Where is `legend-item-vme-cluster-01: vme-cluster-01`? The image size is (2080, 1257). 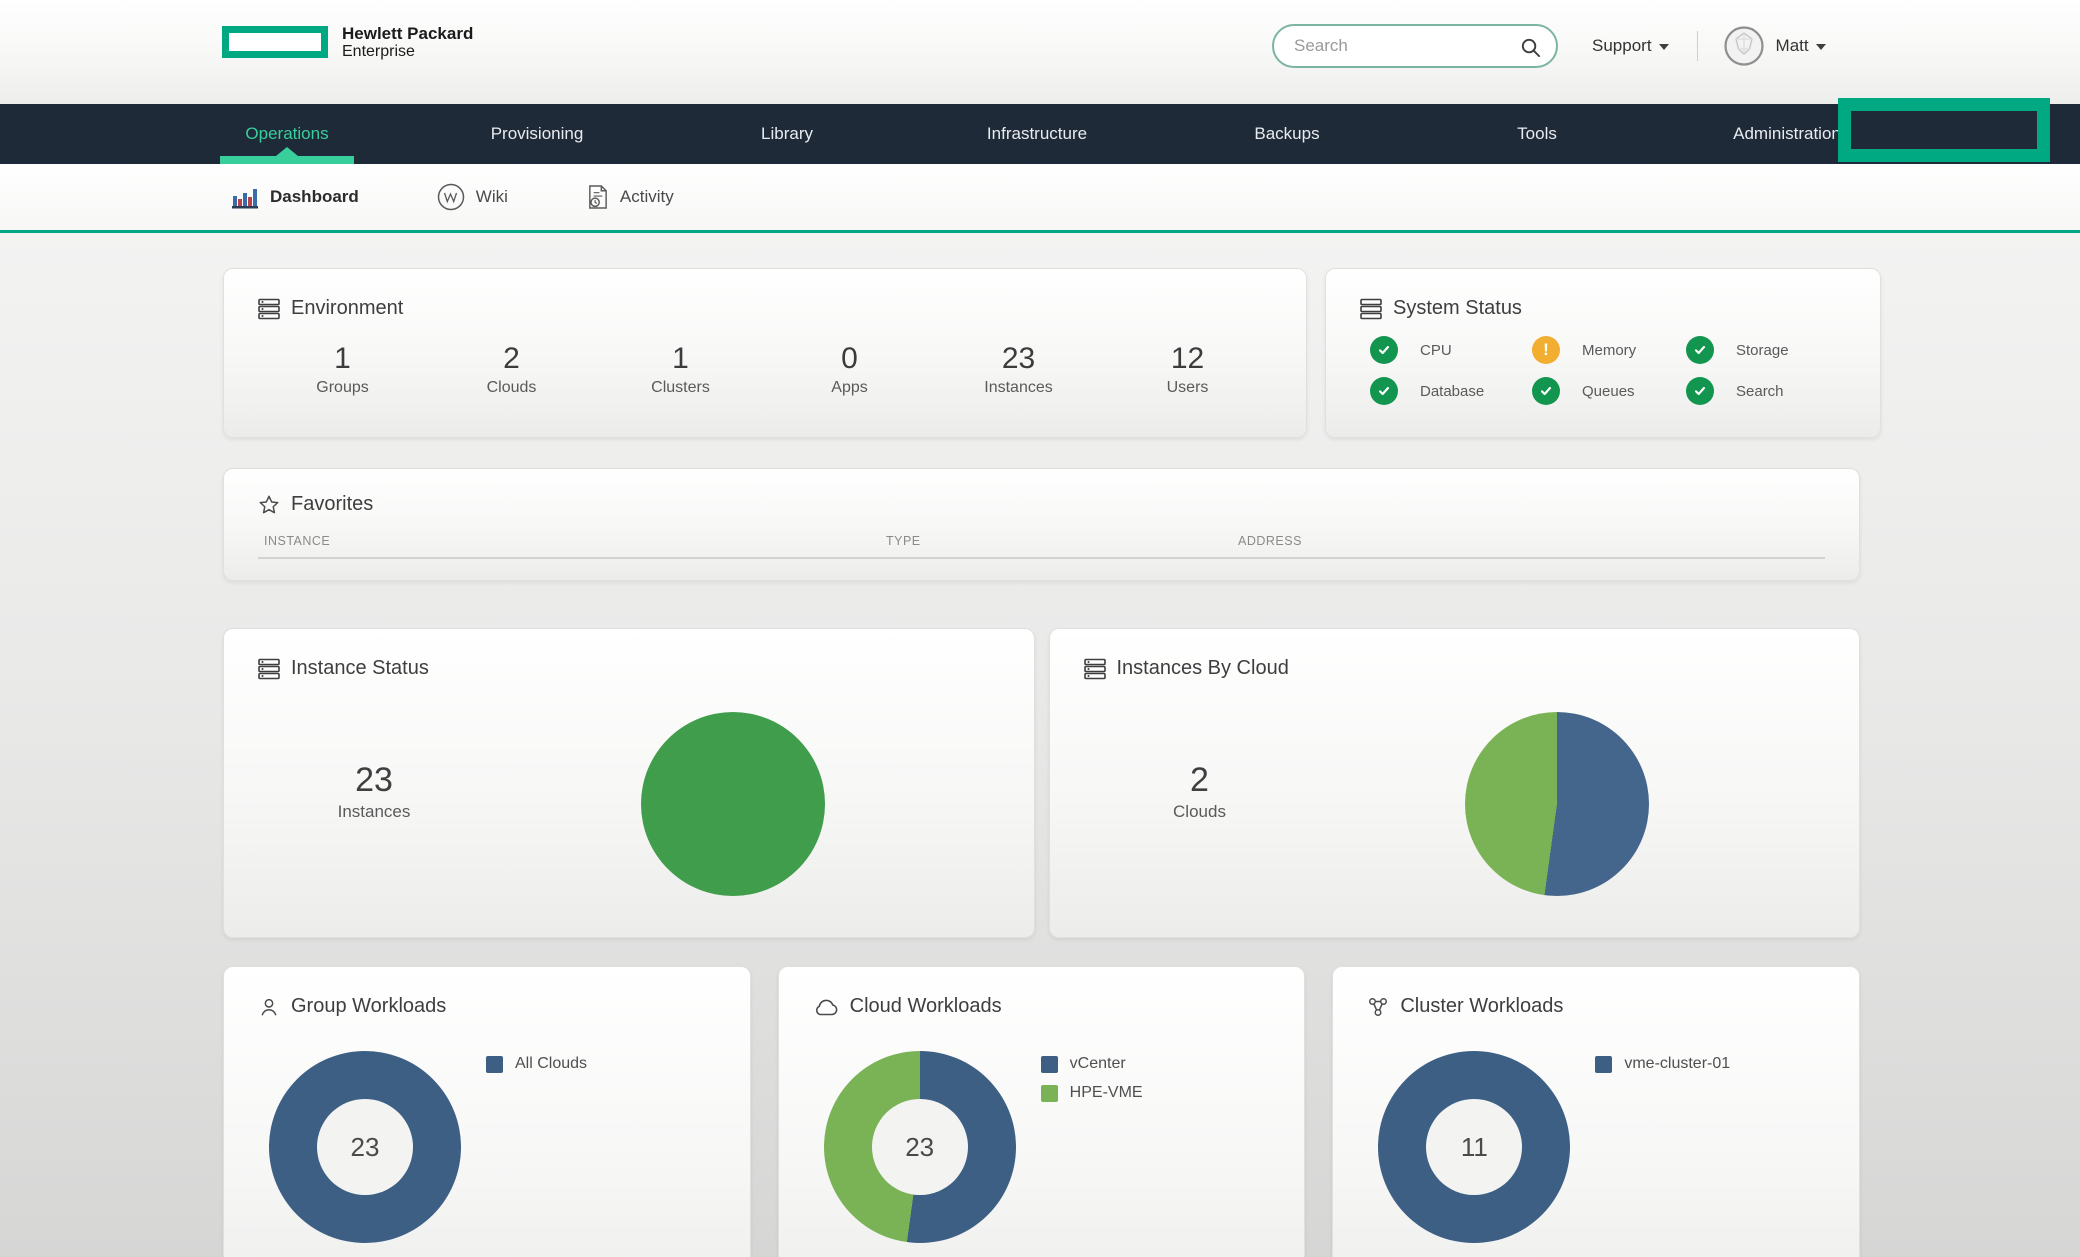
legend-item-vme-cluster-01: vme-cluster-01 is located at coordinates (1662, 1064).